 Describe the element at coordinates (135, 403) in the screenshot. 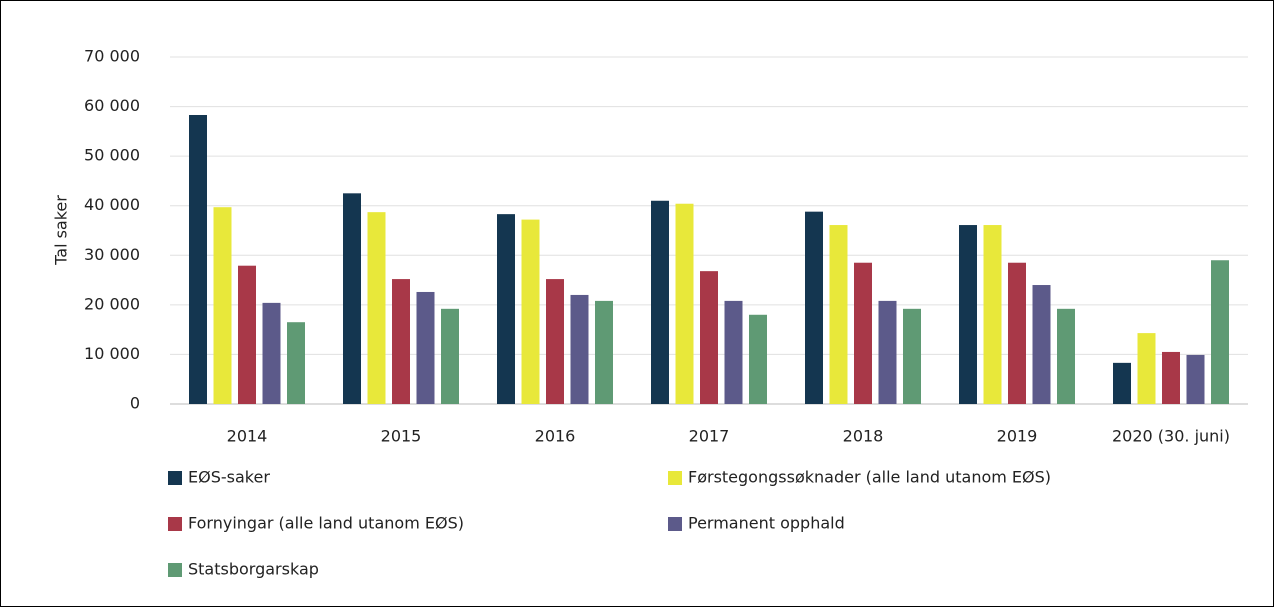

I see `y-tick-label: 0` at that location.